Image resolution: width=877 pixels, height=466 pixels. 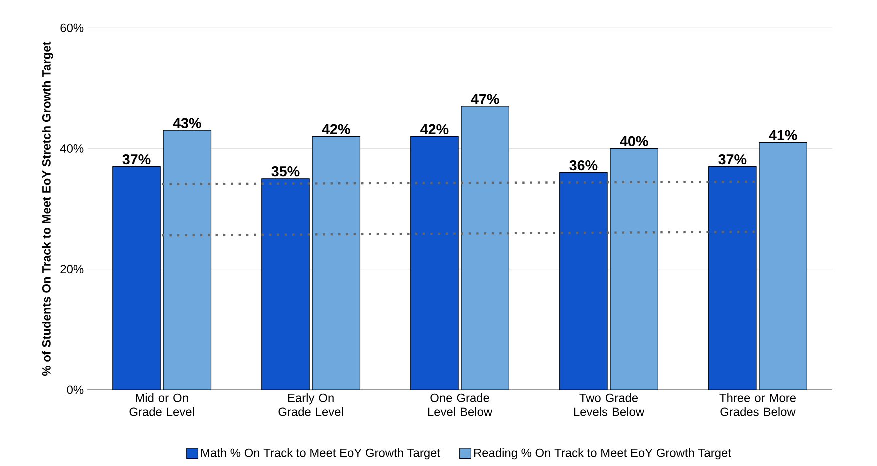 What do you see at coordinates (460, 405) in the screenshot?
I see `x-tick-label: One Grade Level Below` at bounding box center [460, 405].